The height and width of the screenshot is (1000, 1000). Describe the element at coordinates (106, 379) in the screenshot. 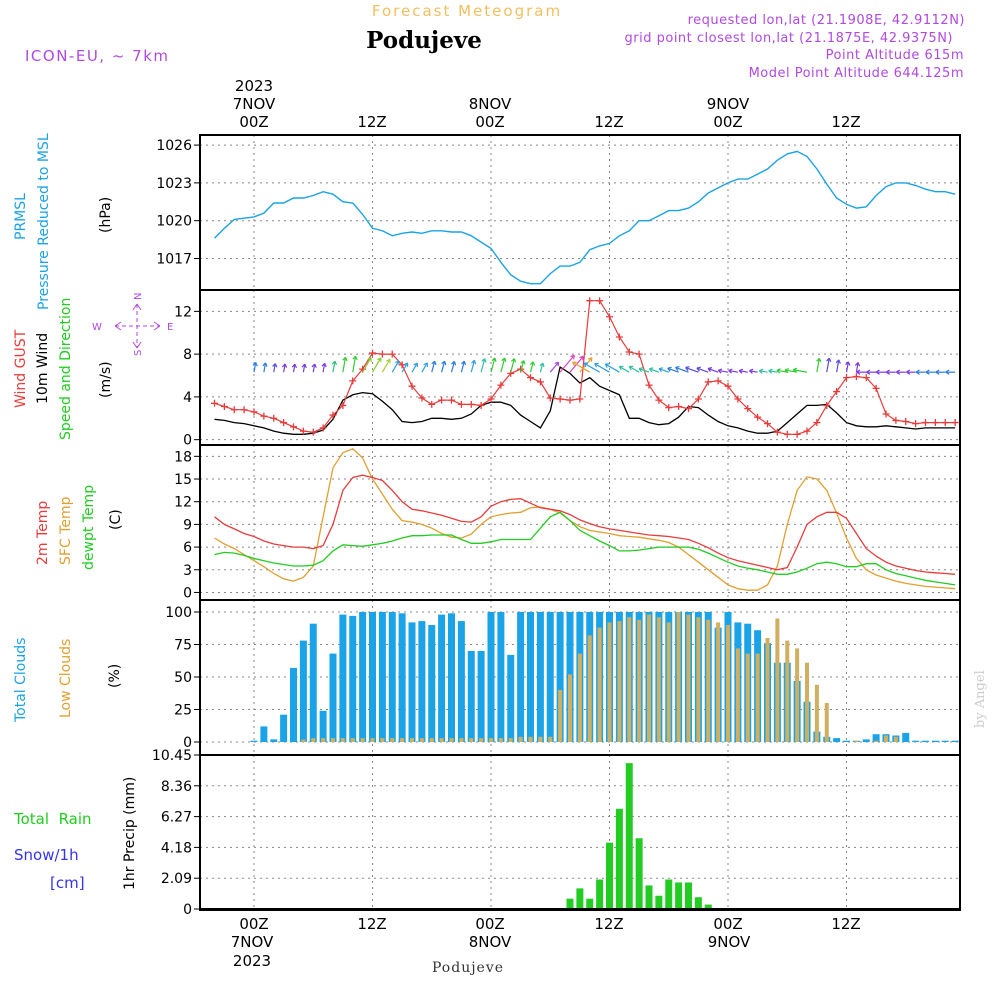

I see `ms-label: (m/s)` at that location.